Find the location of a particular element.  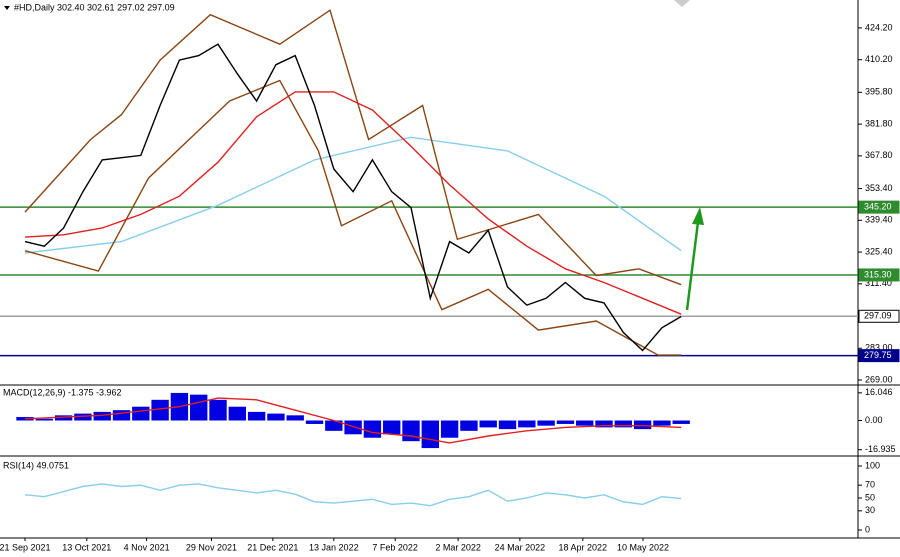

y-tick-label: 50 is located at coordinates (870, 497).